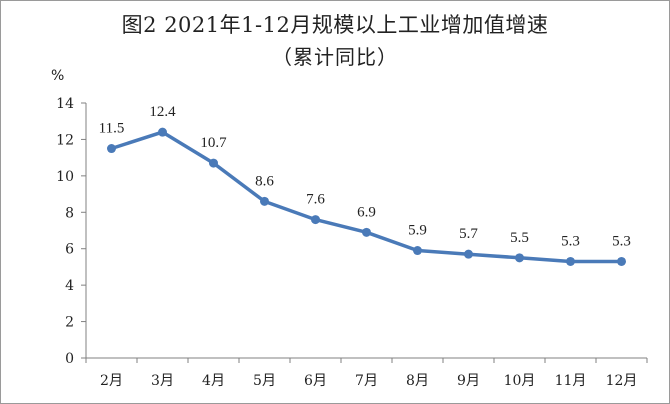 This screenshot has height=404, width=670. Describe the element at coordinates (335, 57) in the screenshot. I see `chart-subtitle: （累计同比）` at that location.